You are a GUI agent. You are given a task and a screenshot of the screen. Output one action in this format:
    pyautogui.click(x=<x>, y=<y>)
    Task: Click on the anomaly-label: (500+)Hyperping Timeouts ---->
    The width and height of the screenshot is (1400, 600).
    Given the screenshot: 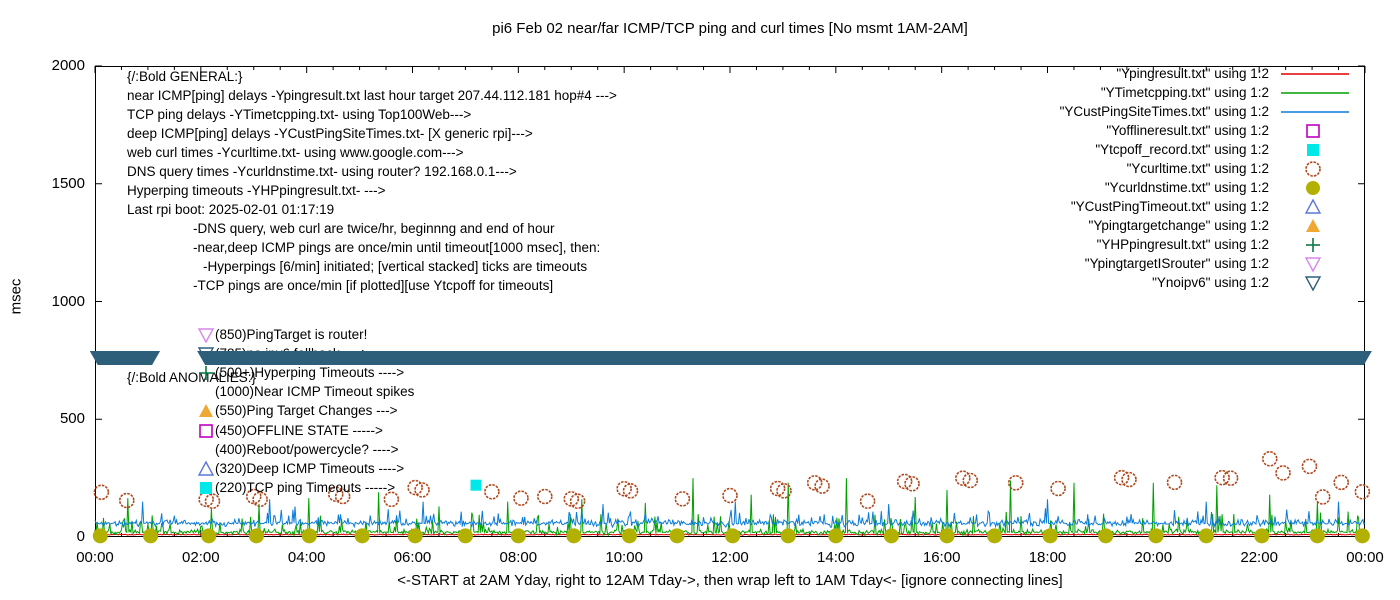 What is the action you would take?
    pyautogui.click(x=310, y=372)
    